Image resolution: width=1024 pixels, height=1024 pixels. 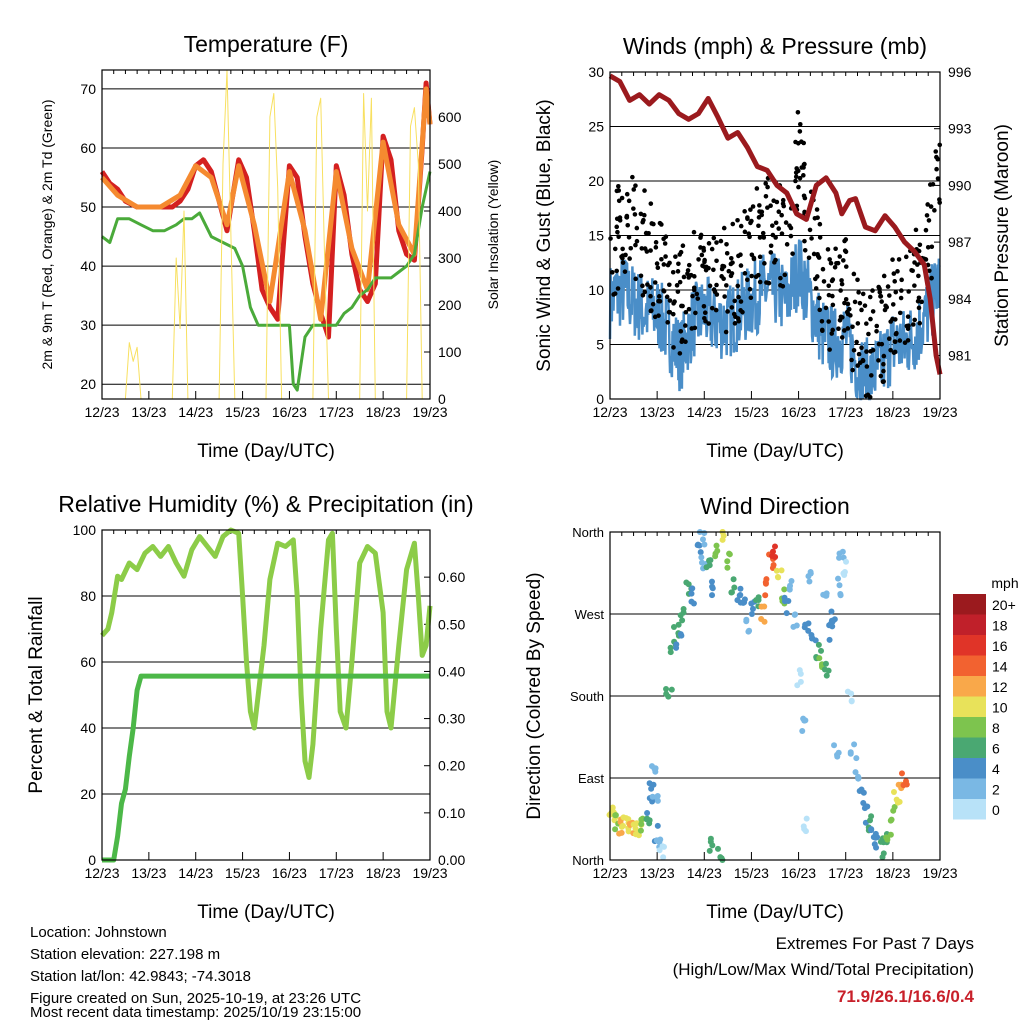 I want to click on extremes-title: Extremes For Past 7 Days, so click(x=874, y=943).